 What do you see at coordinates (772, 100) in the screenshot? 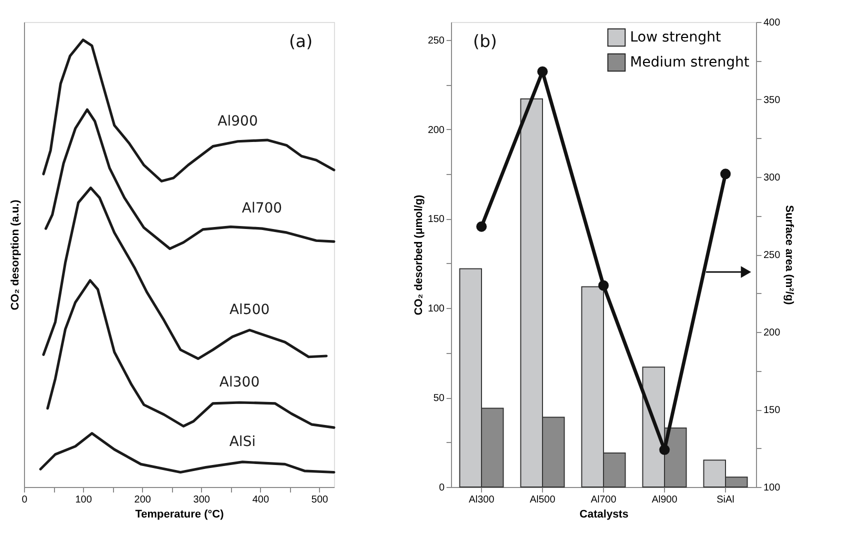
I see `y2-tick-label: 350` at bounding box center [772, 100].